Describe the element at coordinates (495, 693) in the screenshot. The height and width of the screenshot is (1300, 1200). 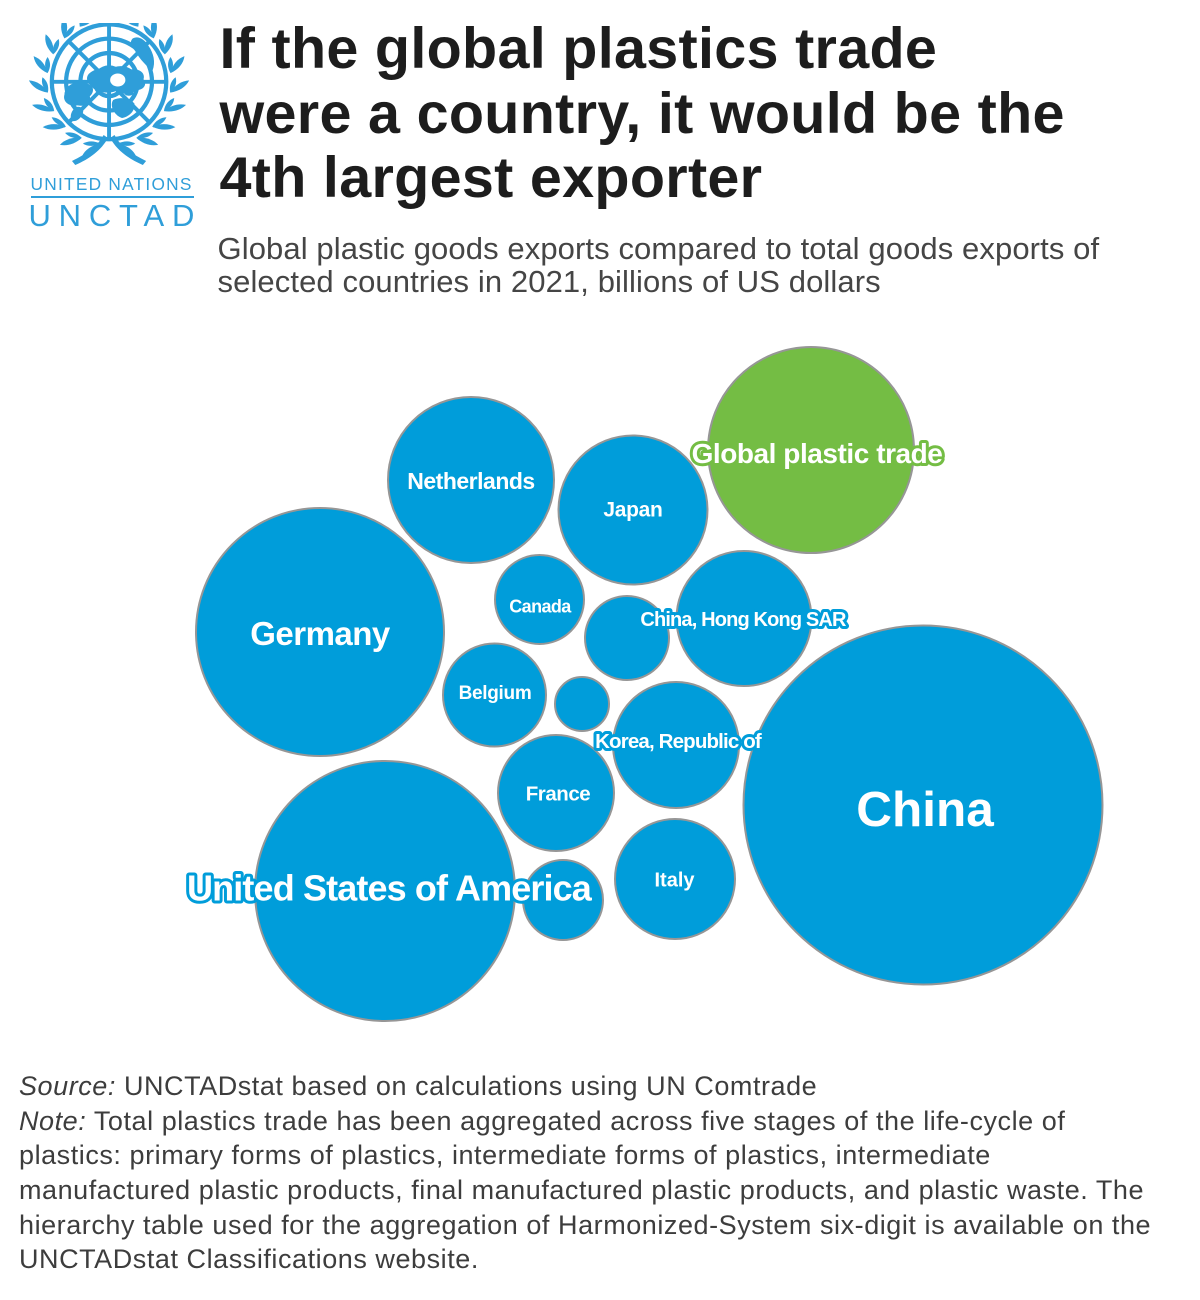
I see `svg-text: Belgium` at that location.